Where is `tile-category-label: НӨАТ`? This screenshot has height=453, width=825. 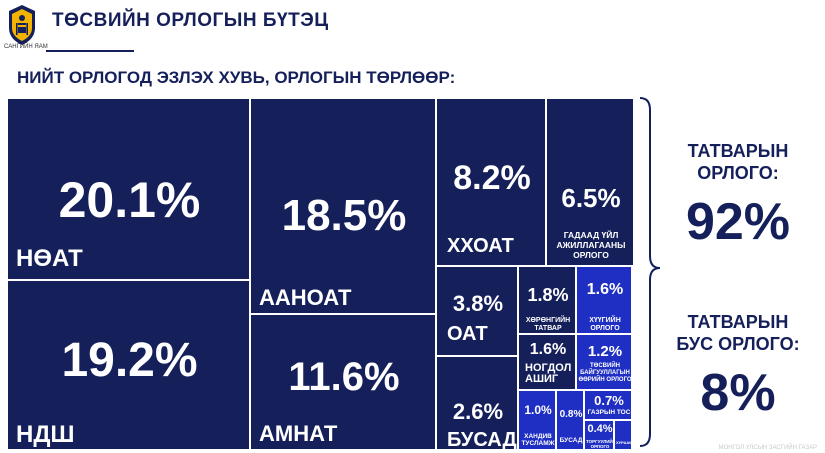
tile-category-label: НӨАТ is located at coordinates (49, 258).